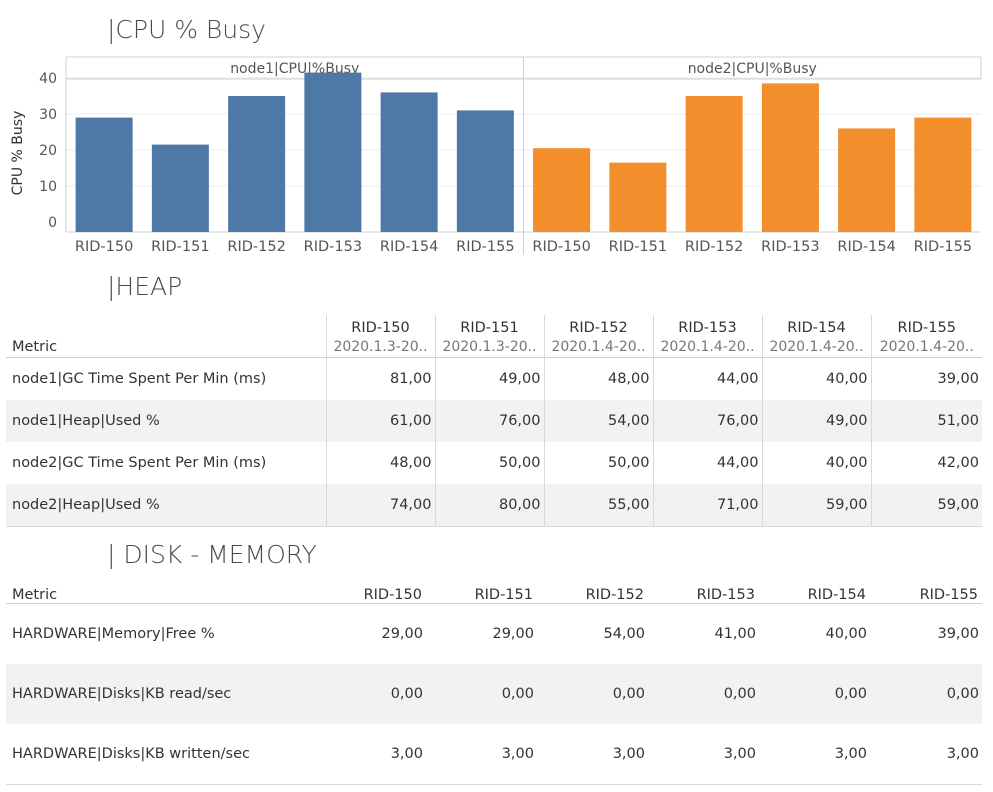 Image resolution: width=993 pixels, height=792 pixels. What do you see at coordinates (926, 378) in the screenshot?
I see `heap-cell: 39,00` at bounding box center [926, 378].